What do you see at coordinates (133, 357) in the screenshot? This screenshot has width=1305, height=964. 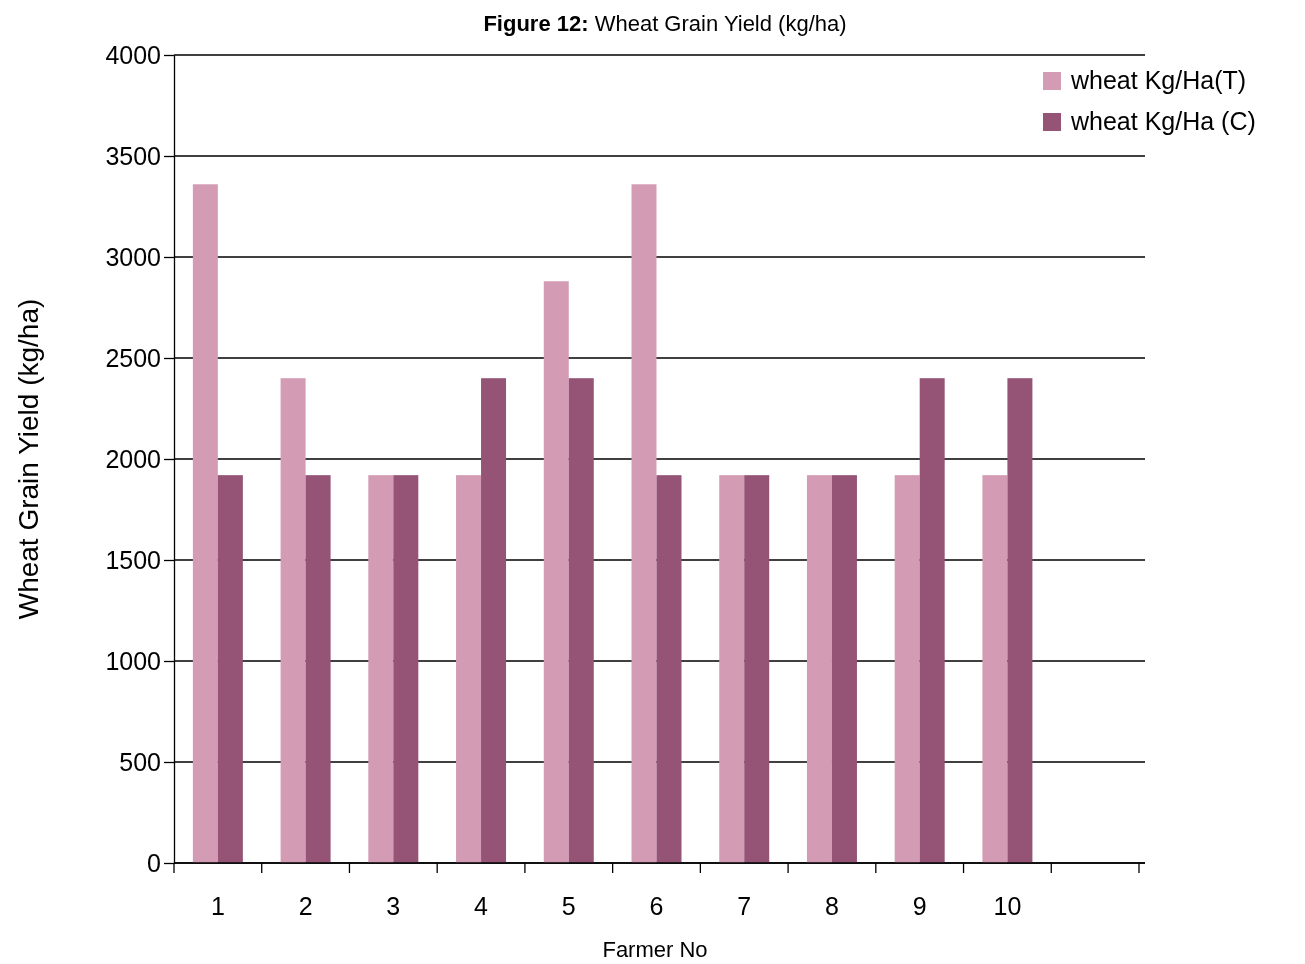 I see `y-tick-label: 2500` at bounding box center [133, 357].